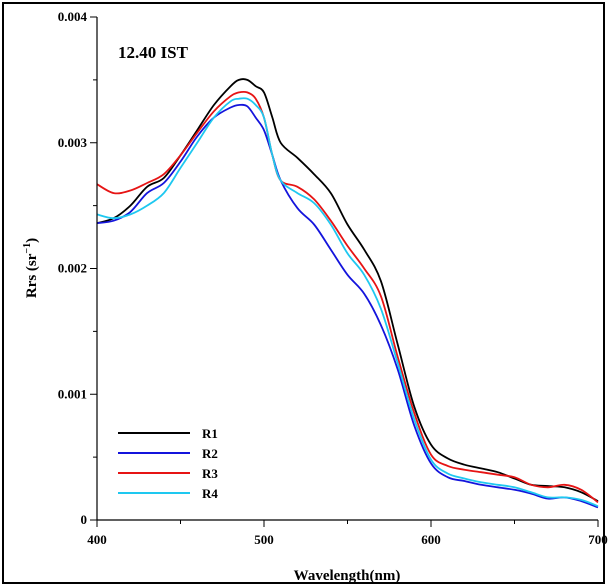 The width and height of the screenshot is (609, 588). Describe the element at coordinates (210, 493) in the screenshot. I see `legend-label-r4: R4` at that location.